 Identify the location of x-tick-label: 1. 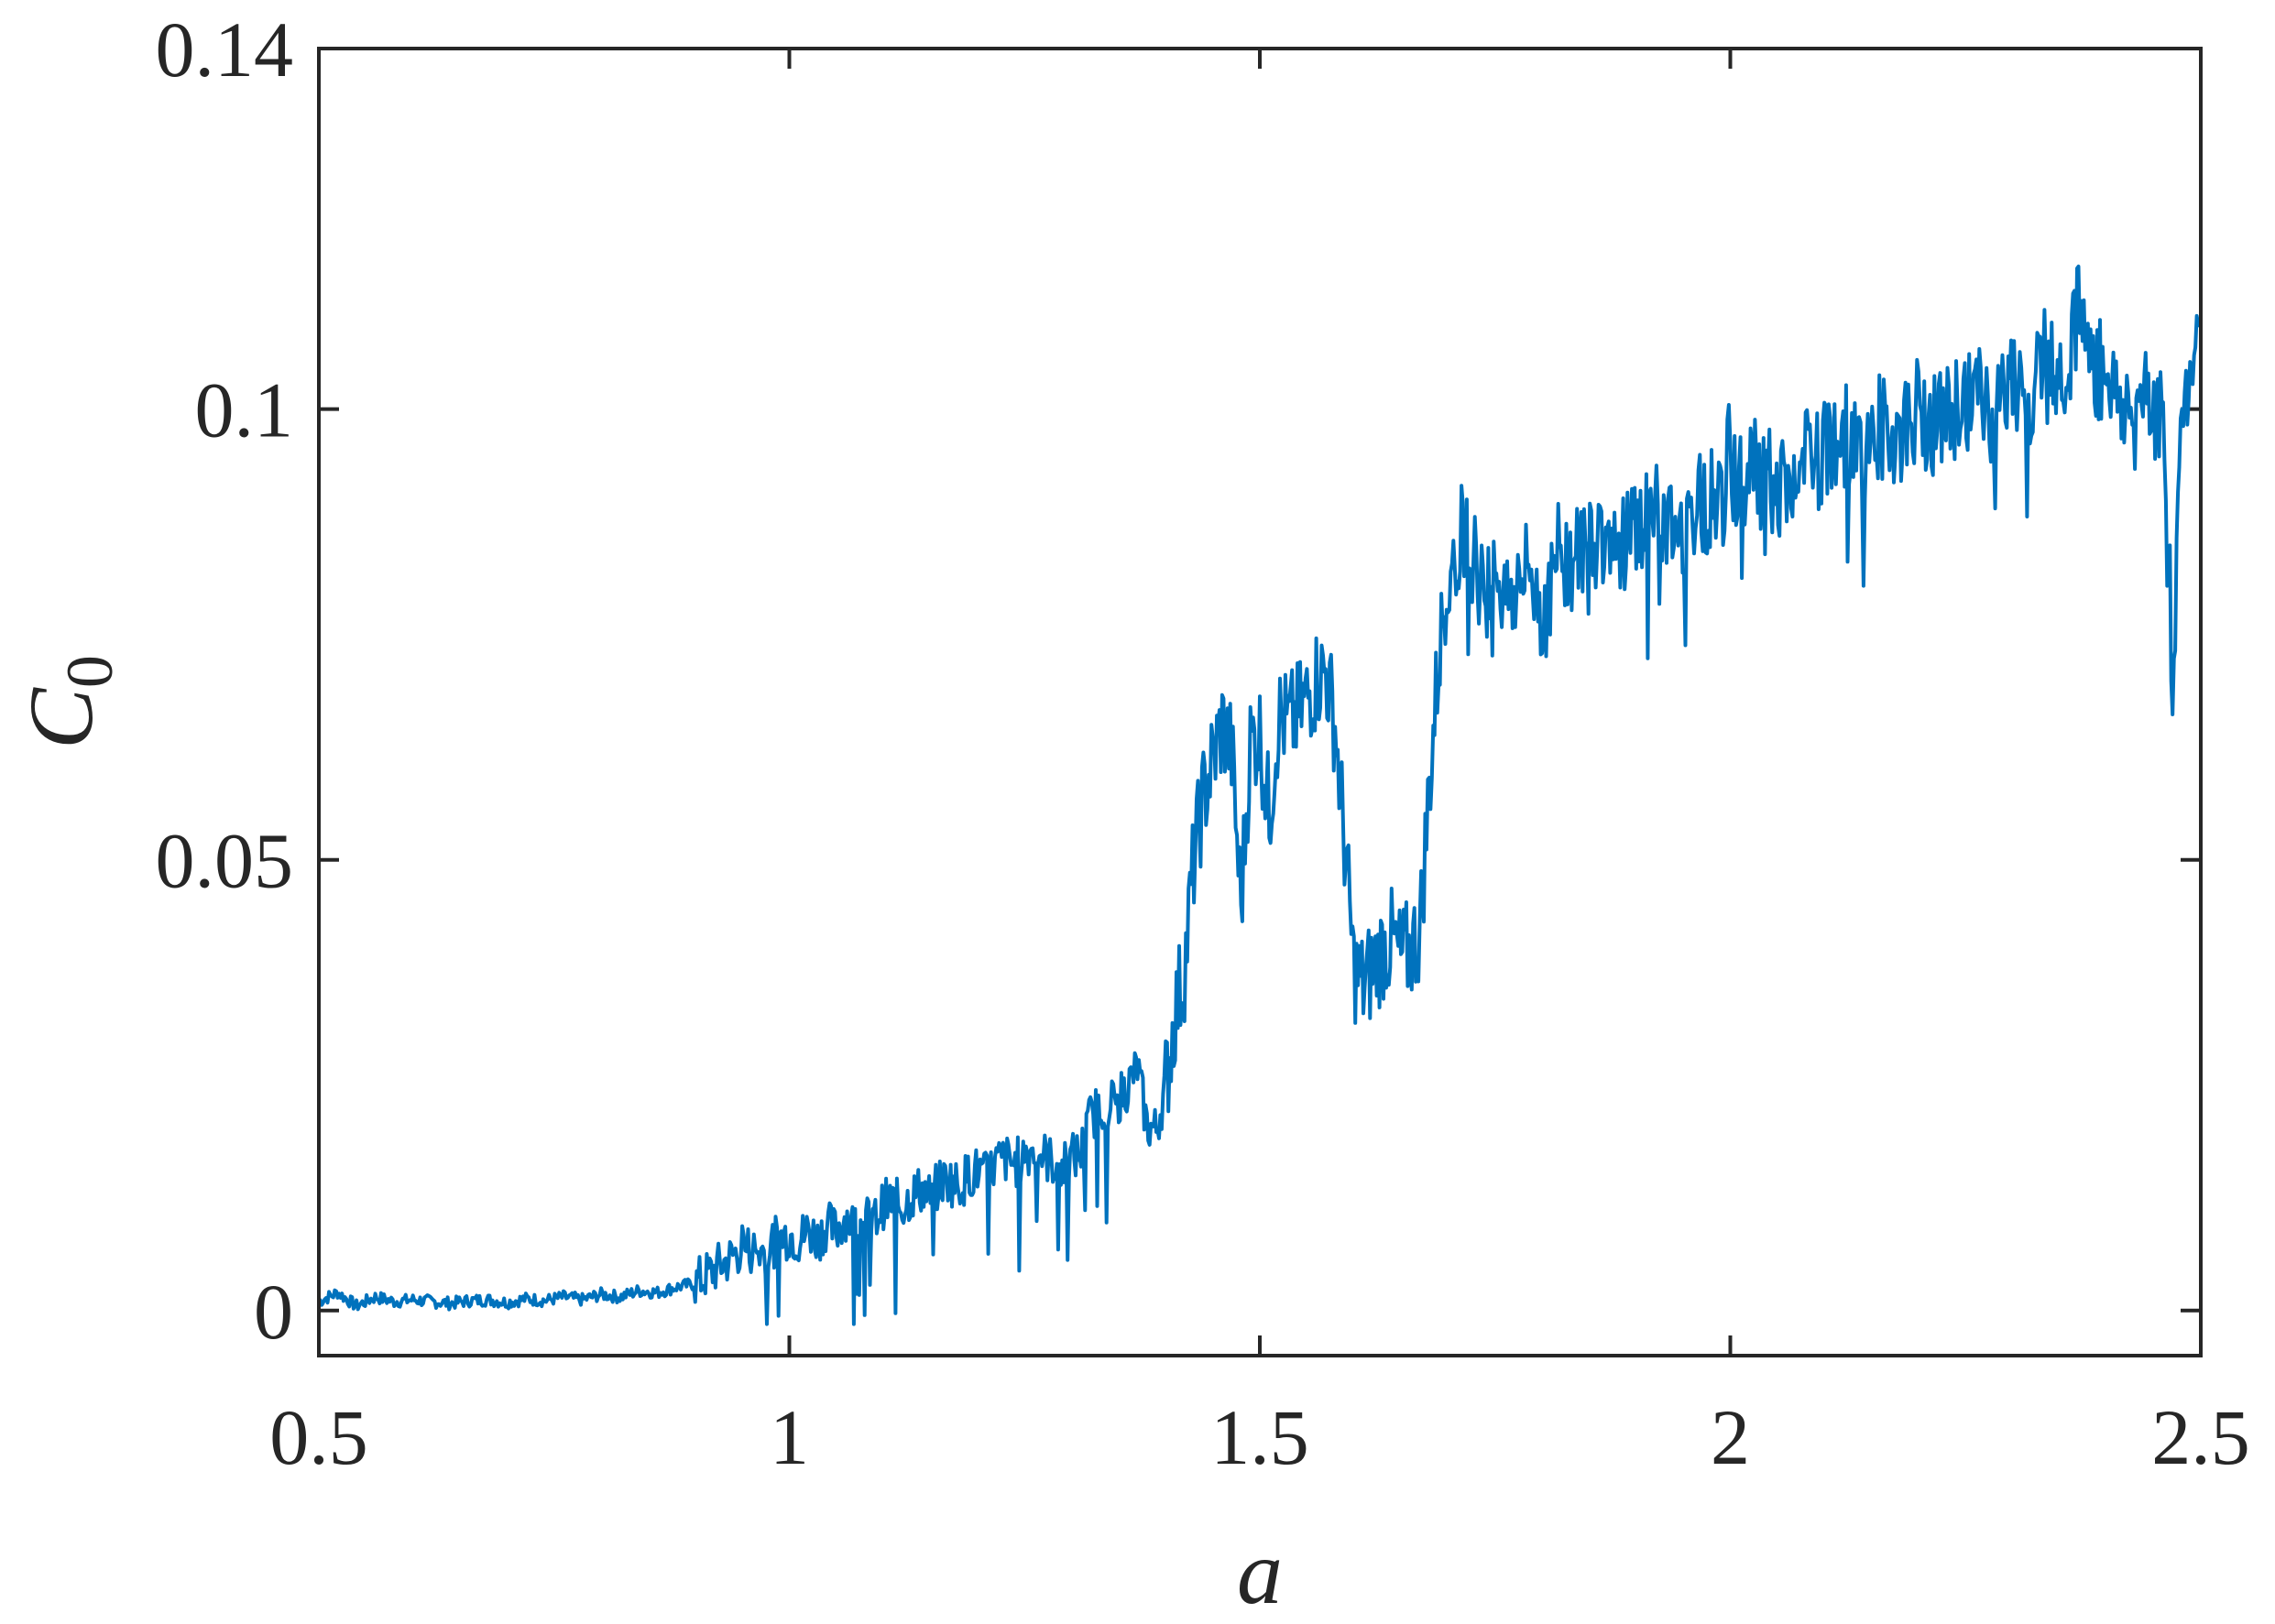
(790, 1437).